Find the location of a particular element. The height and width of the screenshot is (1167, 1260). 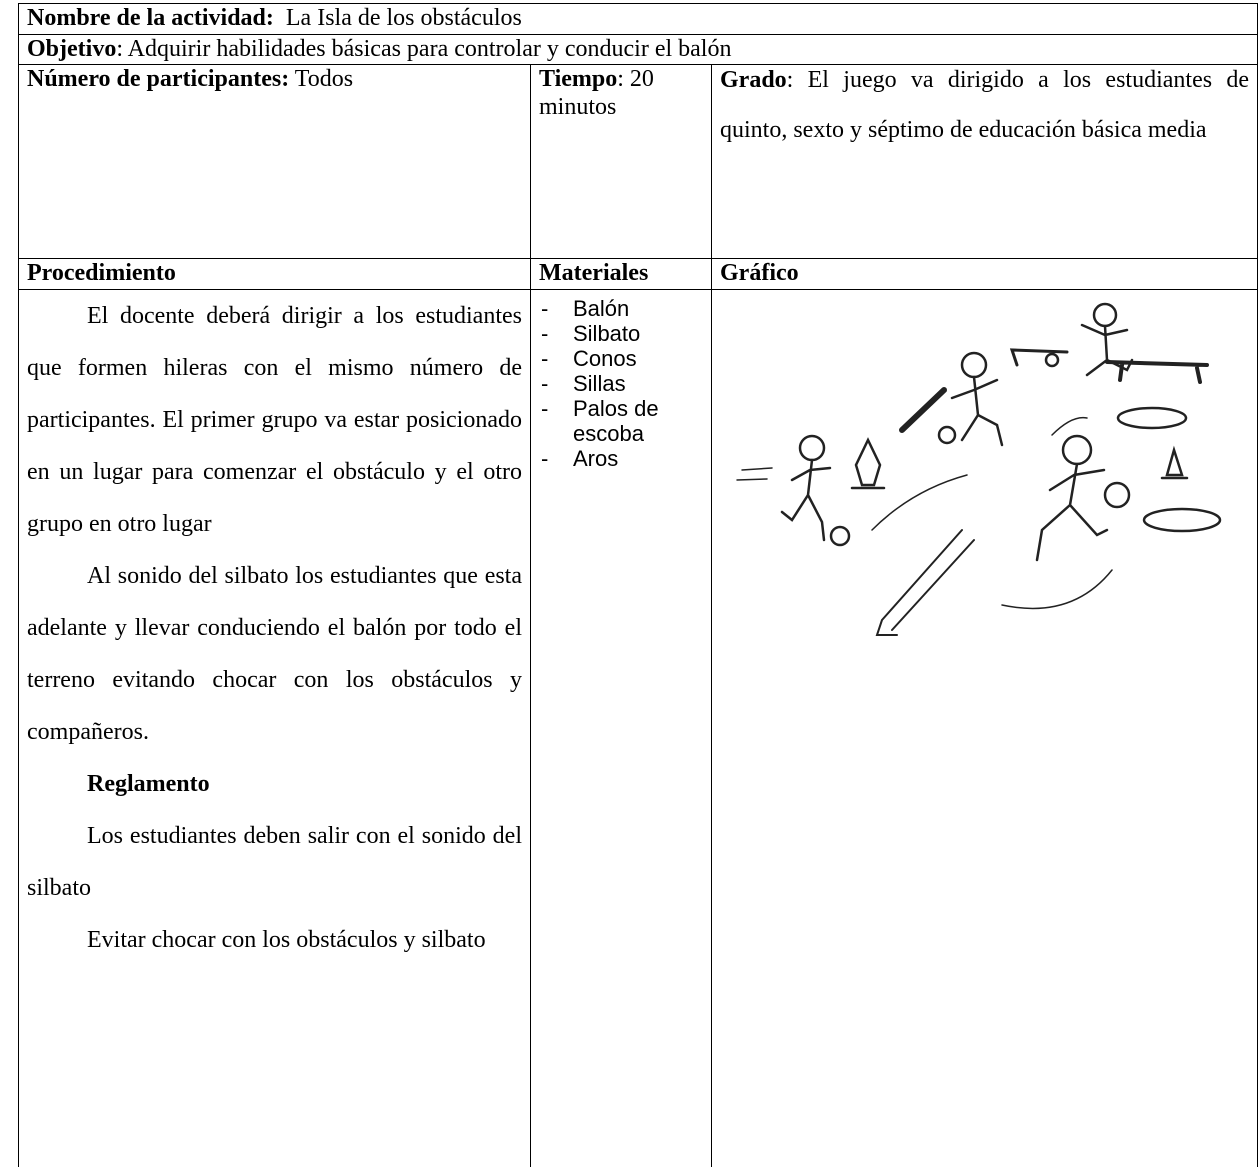

header-text: Procedimiento is located at coordinates (101, 273).